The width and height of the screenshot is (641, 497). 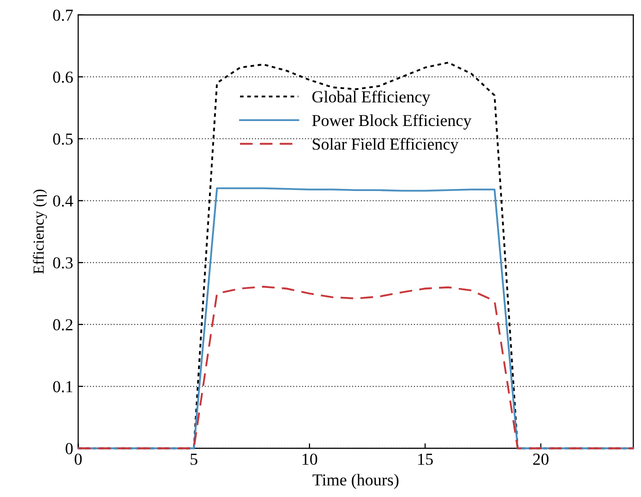 I want to click on y-tick-label: 0.3, so click(x=63, y=263).